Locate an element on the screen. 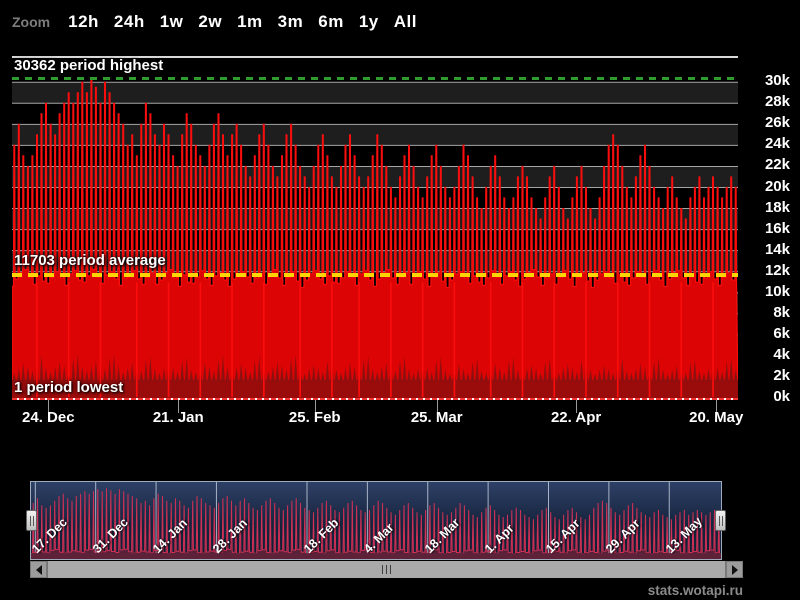  x-tick-label: 24. Dec is located at coordinates (48, 417).